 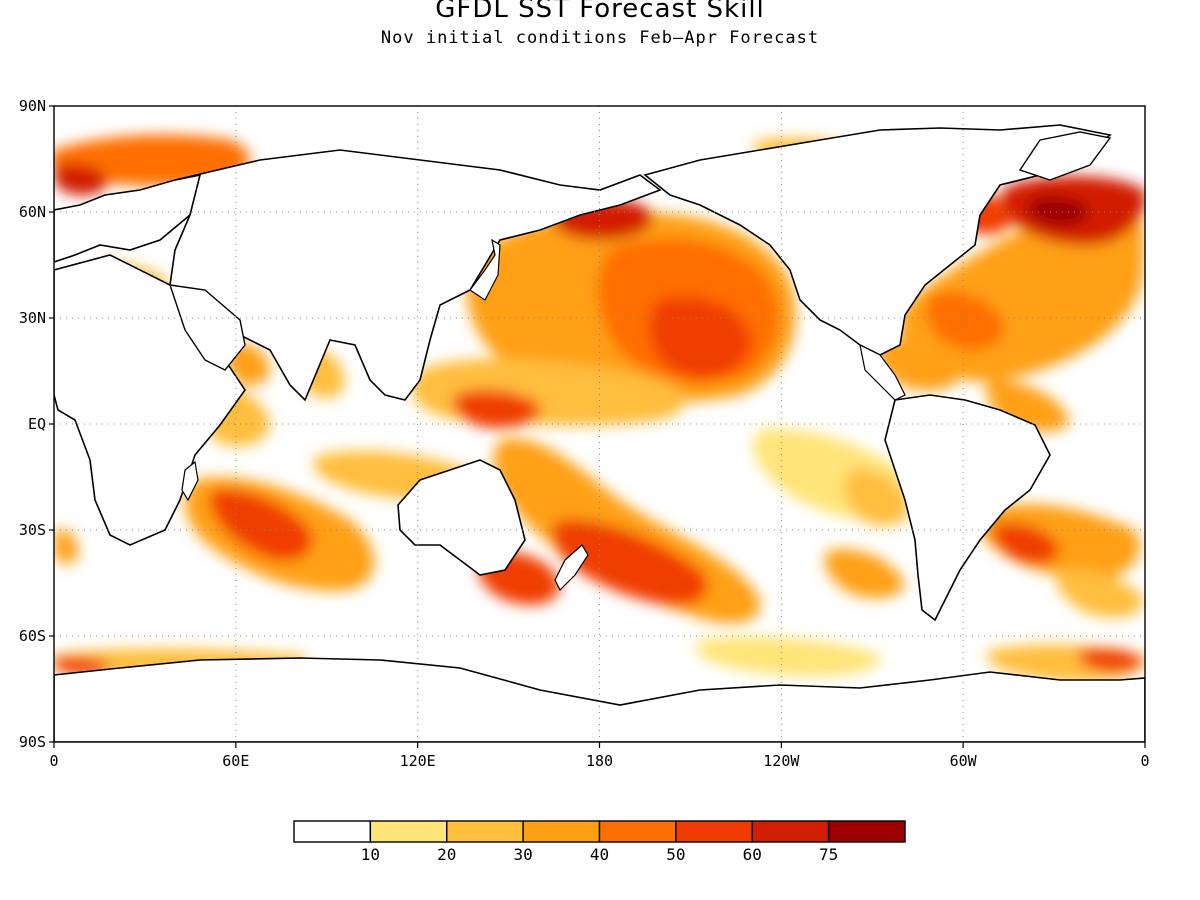 I want to click on colorbar-label: 10, so click(x=370, y=854).